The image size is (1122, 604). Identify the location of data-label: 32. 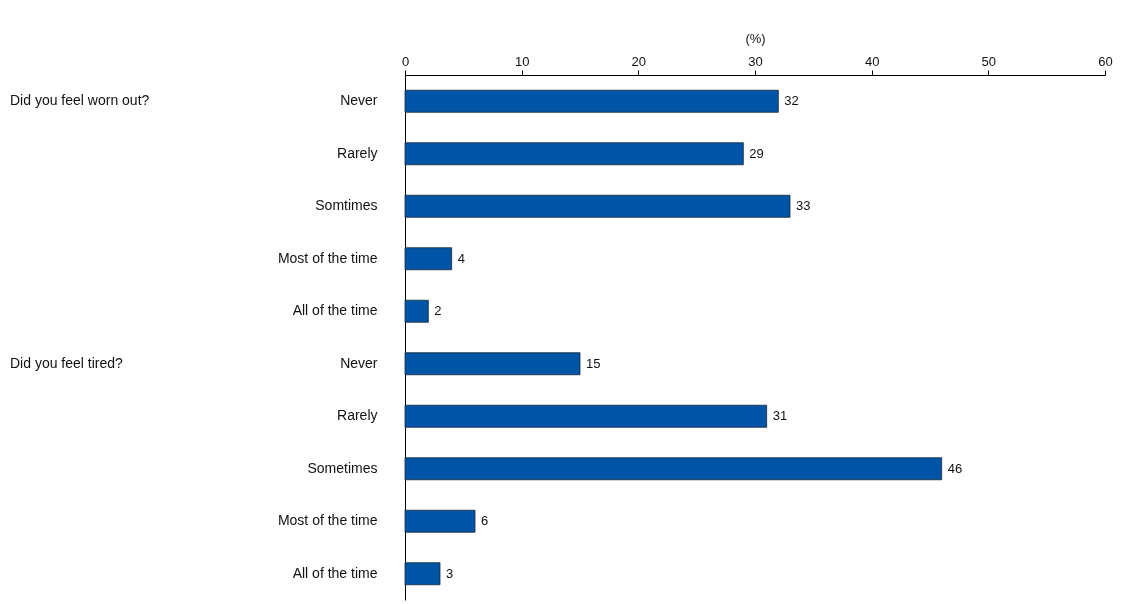
(791, 101).